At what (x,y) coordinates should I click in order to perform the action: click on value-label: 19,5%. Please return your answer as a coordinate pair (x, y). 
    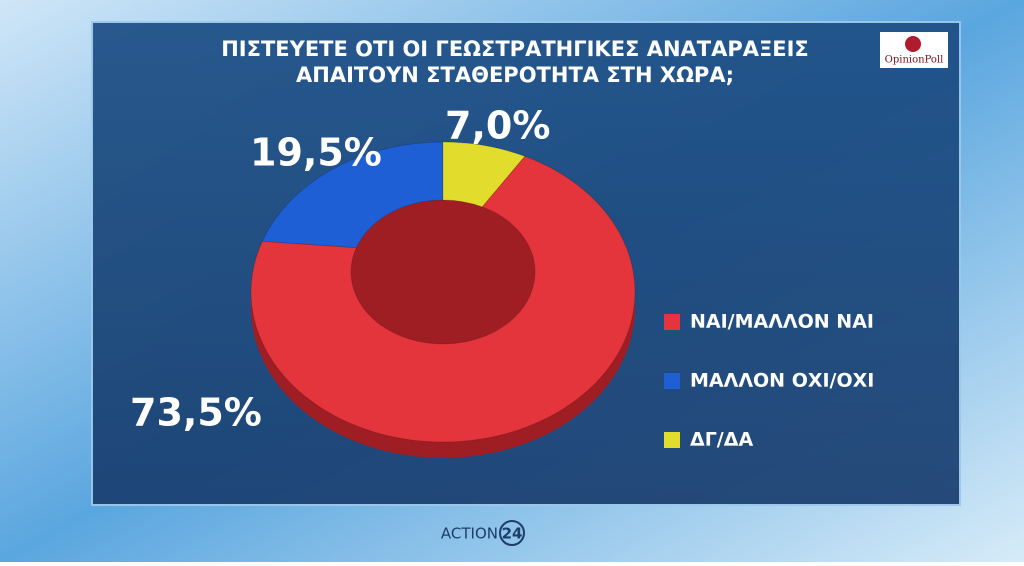
    Looking at the image, I should click on (316, 153).